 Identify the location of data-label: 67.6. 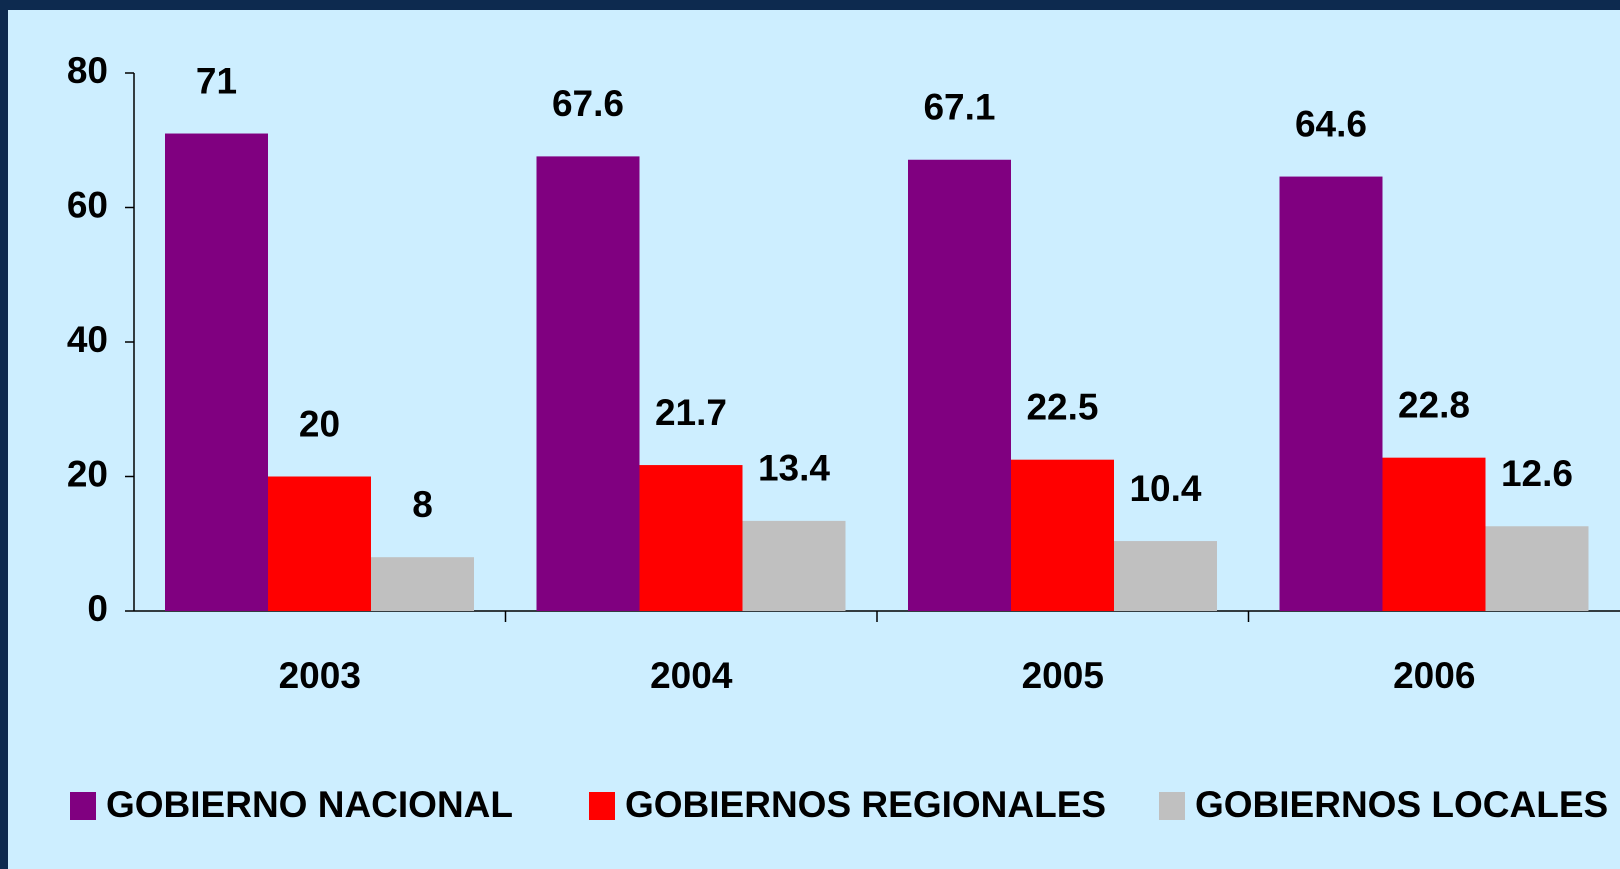
(588, 103).